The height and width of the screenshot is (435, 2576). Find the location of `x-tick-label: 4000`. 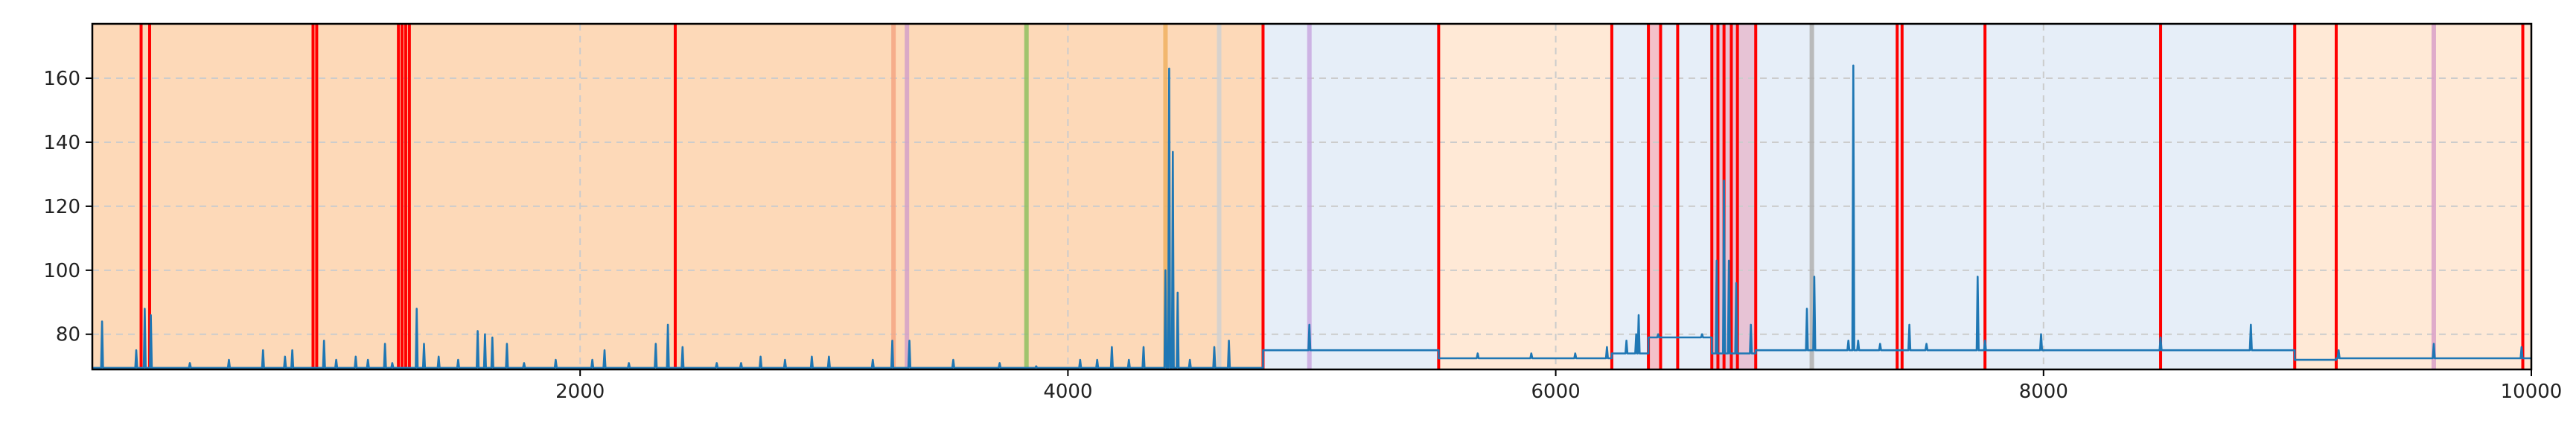

x-tick-label: 4000 is located at coordinates (1067, 392).